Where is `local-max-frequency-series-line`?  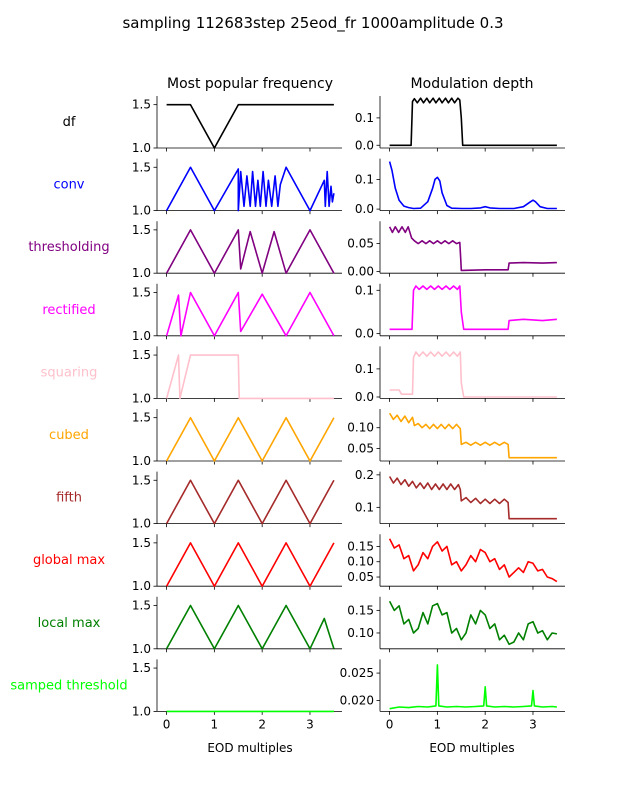 local-max-frequency-series-line is located at coordinates (250, 627).